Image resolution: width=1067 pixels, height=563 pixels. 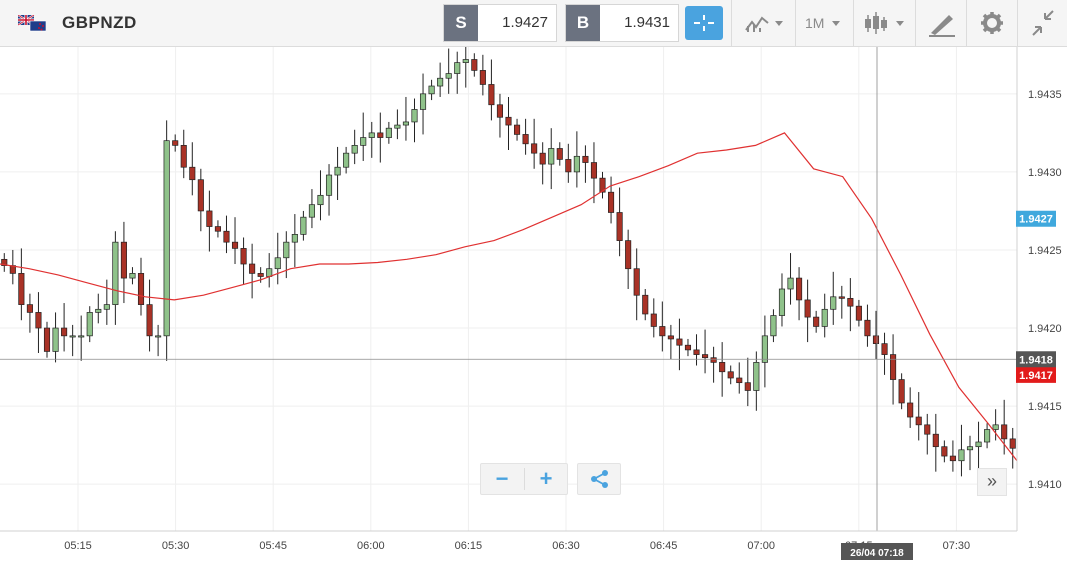 I want to click on scroll-right-button: », so click(x=992, y=482).